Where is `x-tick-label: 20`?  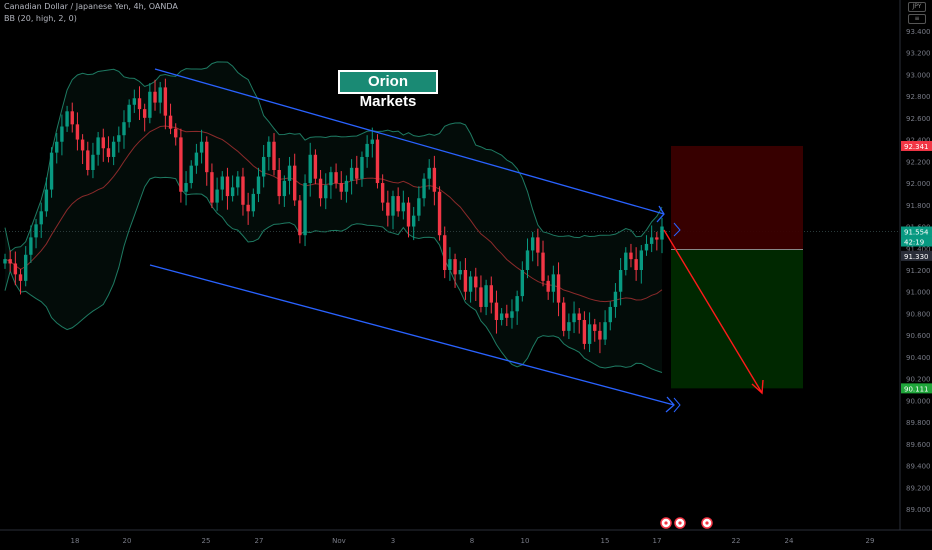
x-tick-label: 20 is located at coordinates (127, 541).